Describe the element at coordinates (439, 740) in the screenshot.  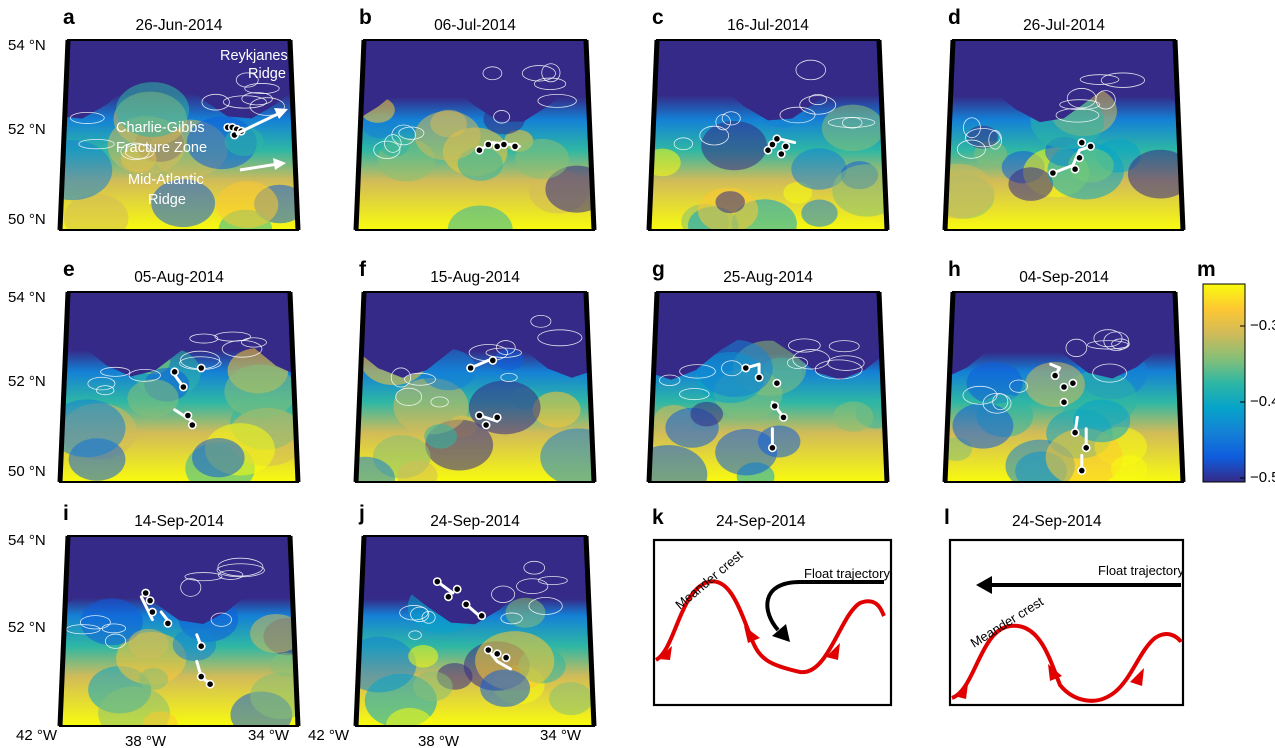
I see `lon-label-38-col2: 38 °W` at that location.